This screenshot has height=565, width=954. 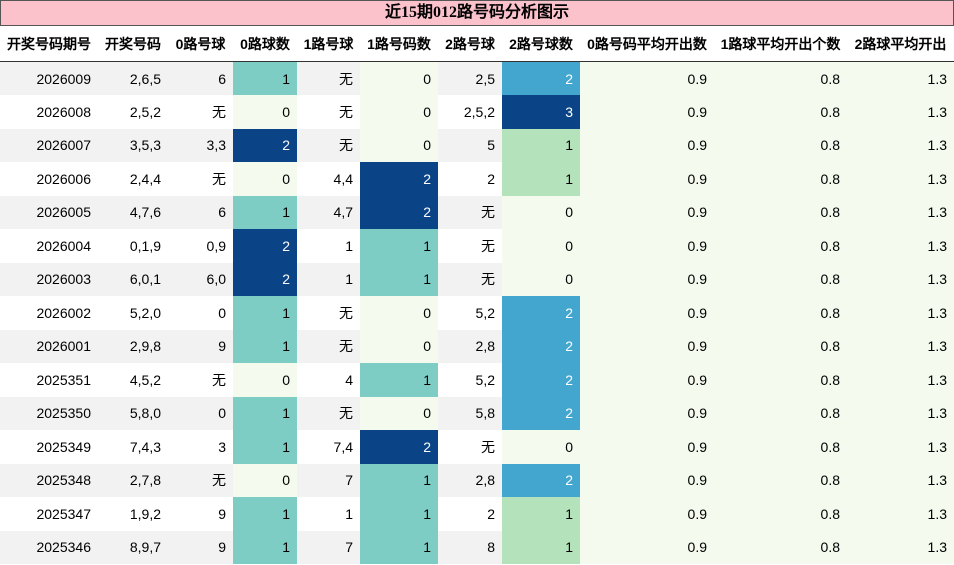 I want to click on table-row: 2026009 2,6,5 6 1 无 0 2,5 2 0.9 0.8 1.3, so click(x=477, y=78).